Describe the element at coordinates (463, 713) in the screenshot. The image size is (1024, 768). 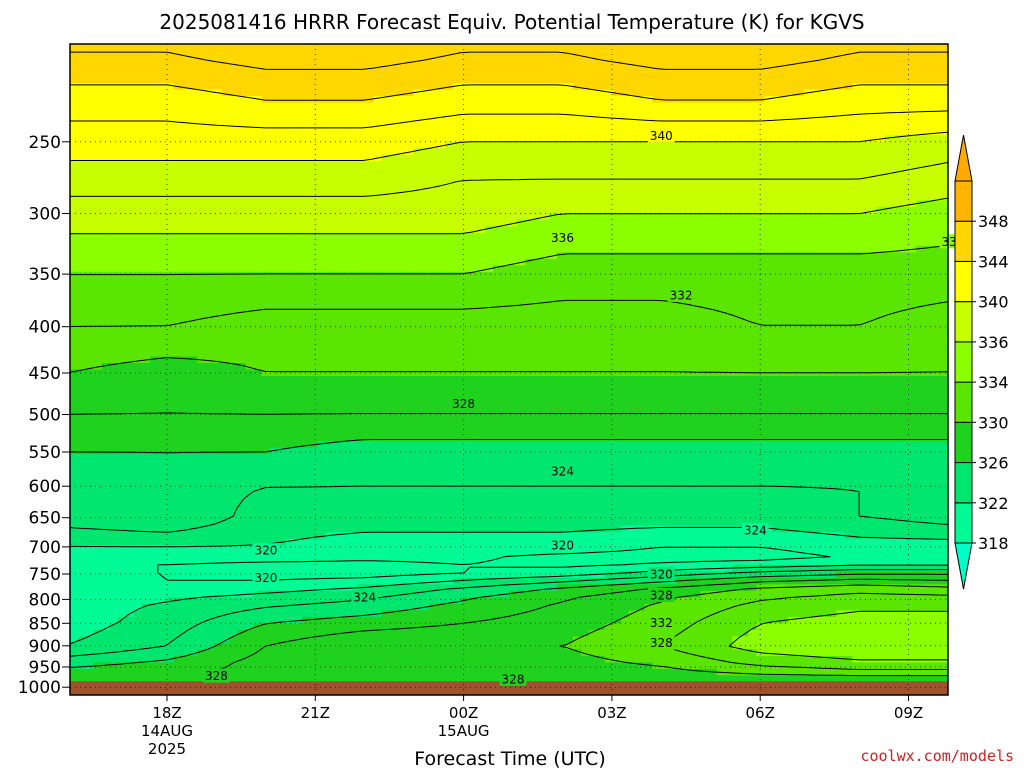
I see `x-tick-label: 00Z` at that location.